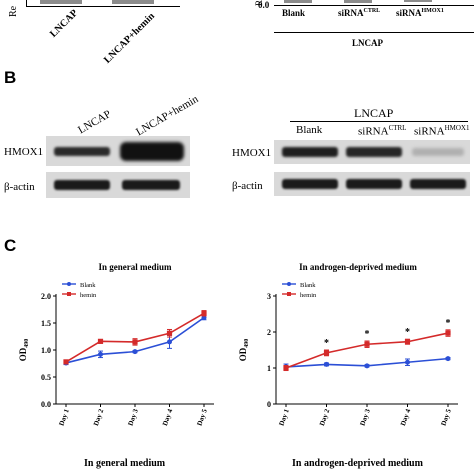  I want to click on panel-b-right-blot-actin, so click(372, 184).